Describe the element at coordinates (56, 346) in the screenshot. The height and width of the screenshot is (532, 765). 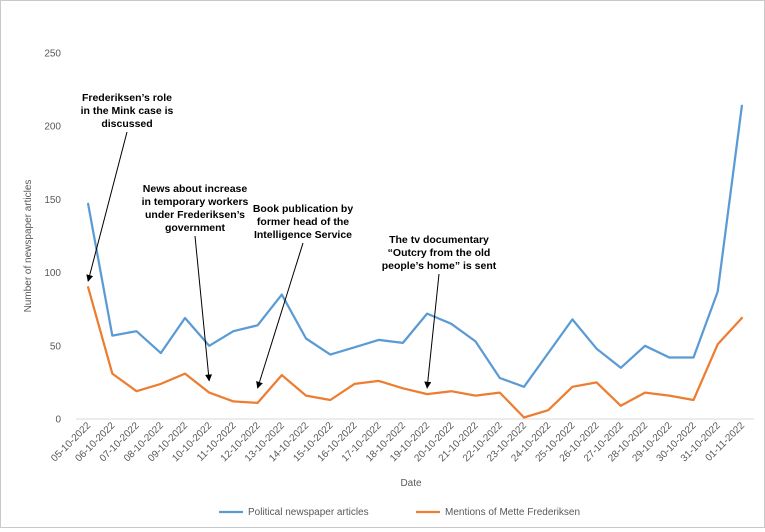
I see `y-tick-label: 50` at that location.